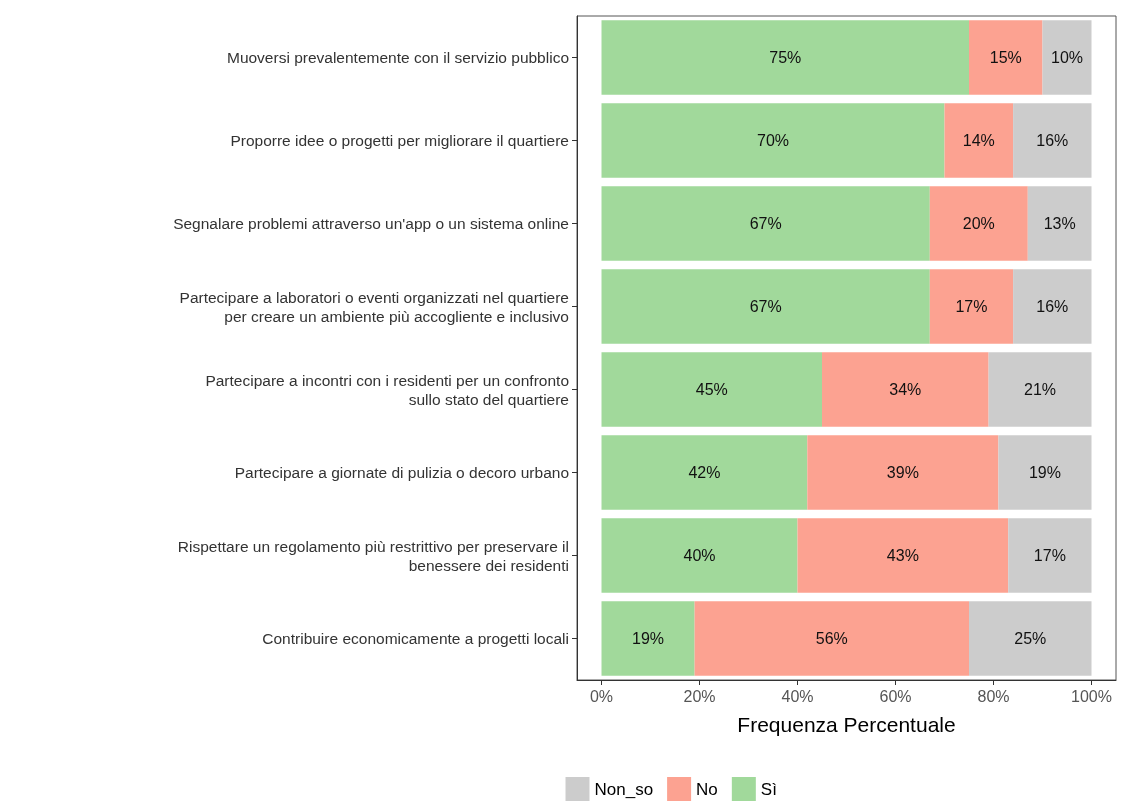 This screenshot has height=812, width=1121. What do you see at coordinates (699, 696) in the screenshot?
I see `x-tick-label: 20%` at bounding box center [699, 696].